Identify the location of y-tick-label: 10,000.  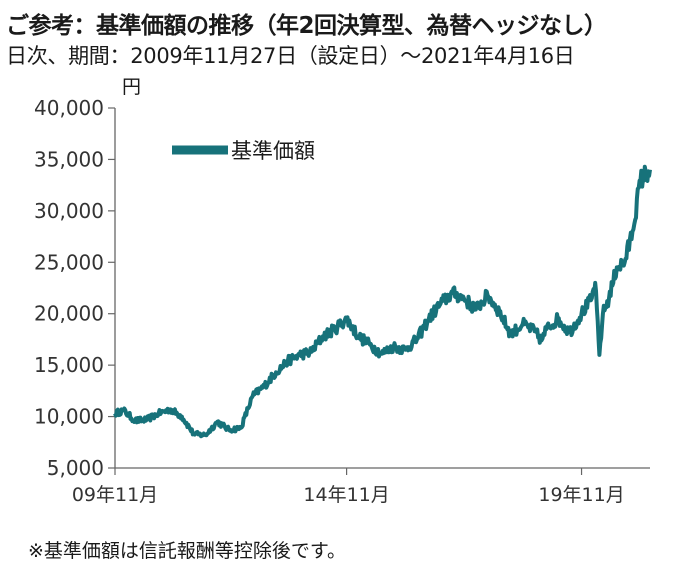
(69, 417).